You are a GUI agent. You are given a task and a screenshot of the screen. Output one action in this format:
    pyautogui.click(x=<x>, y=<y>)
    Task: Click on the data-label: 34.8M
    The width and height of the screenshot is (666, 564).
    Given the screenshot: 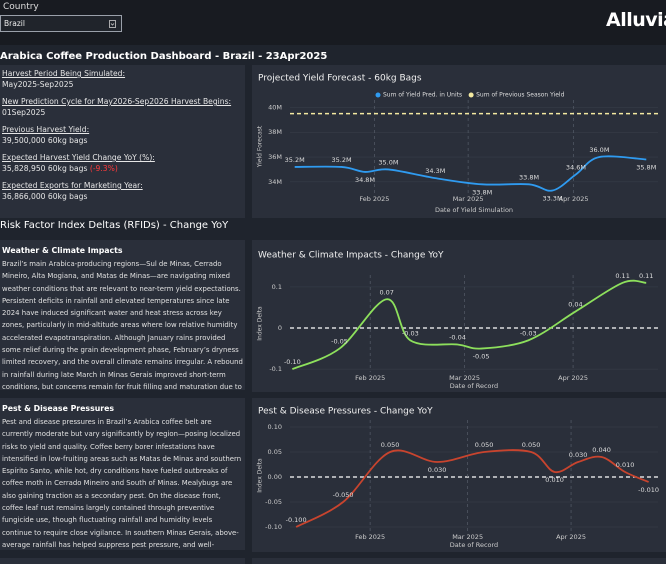 What is the action you would take?
    pyautogui.click(x=365, y=180)
    